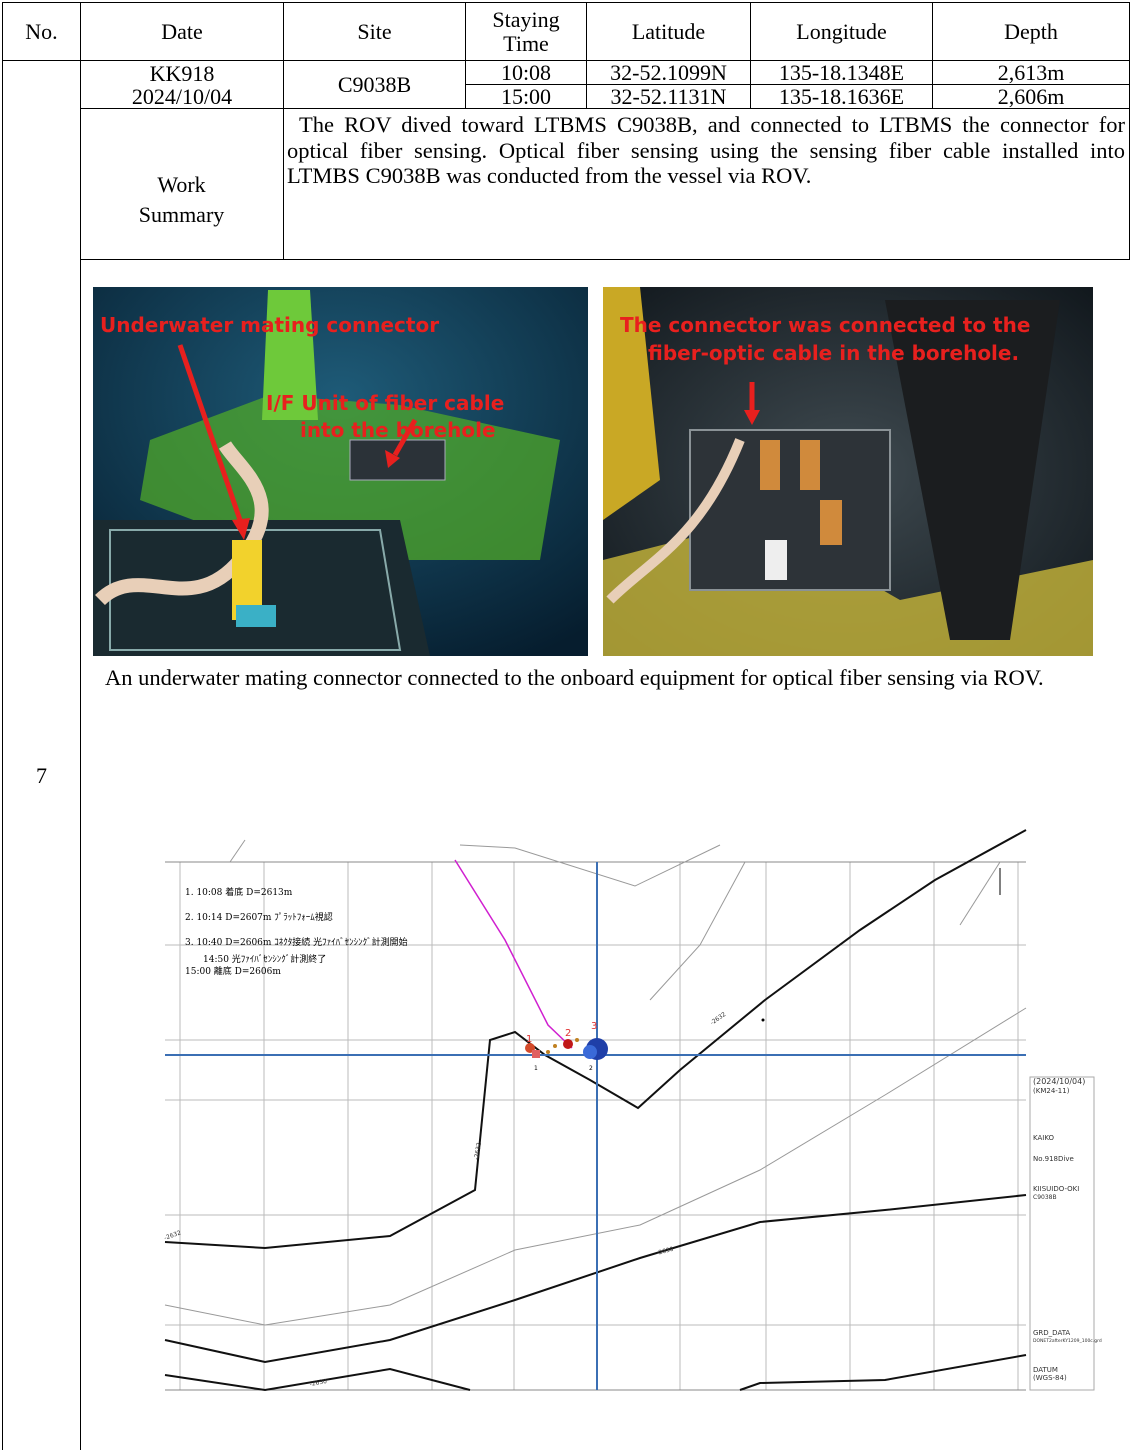 The width and height of the screenshot is (1132, 1450). What do you see at coordinates (594, 1026) in the screenshot?
I see `marker-label: 3` at bounding box center [594, 1026].